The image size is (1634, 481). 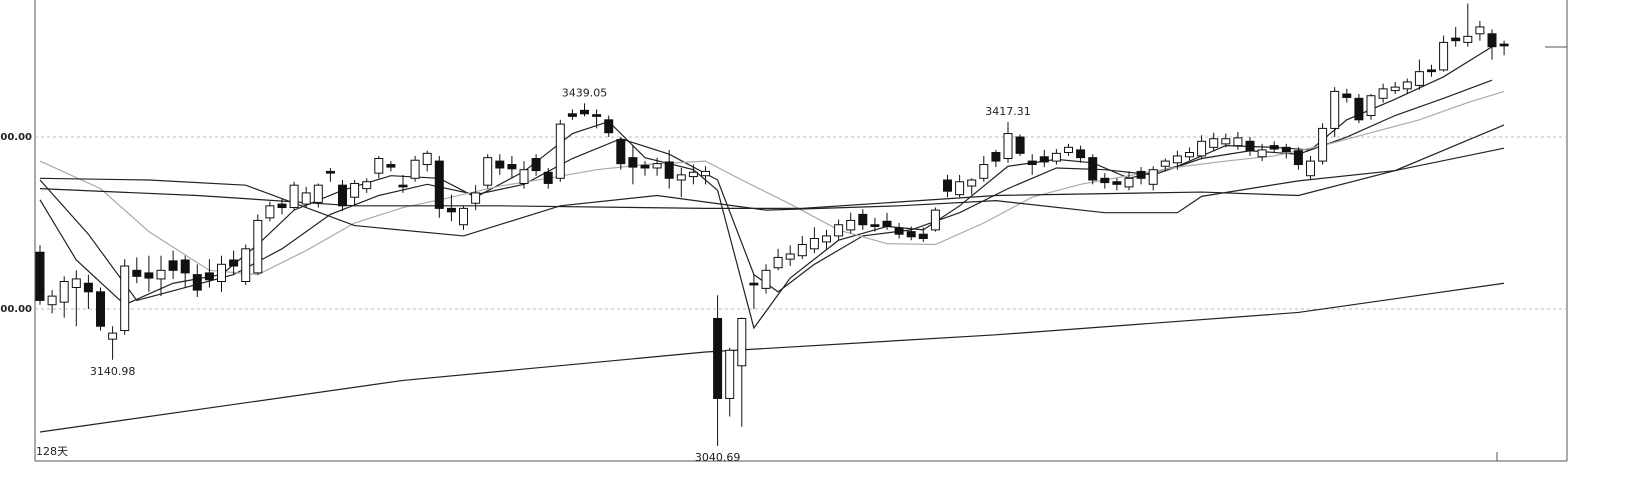 What do you see at coordinates (16, 137) in the screenshot?
I see `y-tick-label: 3400.00` at bounding box center [16, 137].